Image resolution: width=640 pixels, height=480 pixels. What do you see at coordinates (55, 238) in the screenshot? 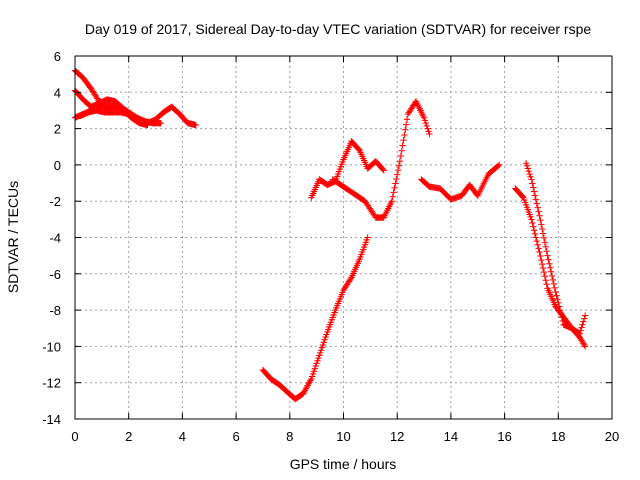
I see `y-tick-label: -4` at bounding box center [55, 238].